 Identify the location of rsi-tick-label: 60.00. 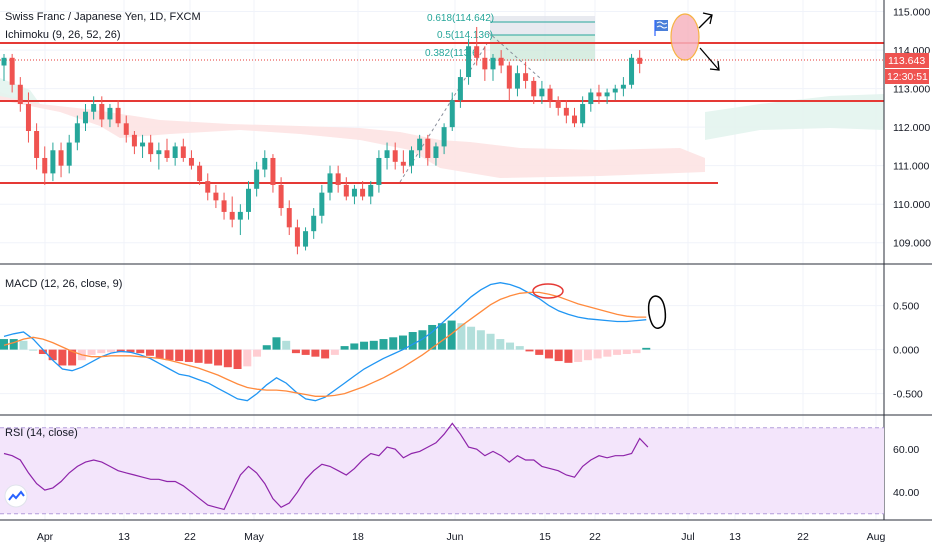
(906, 450).